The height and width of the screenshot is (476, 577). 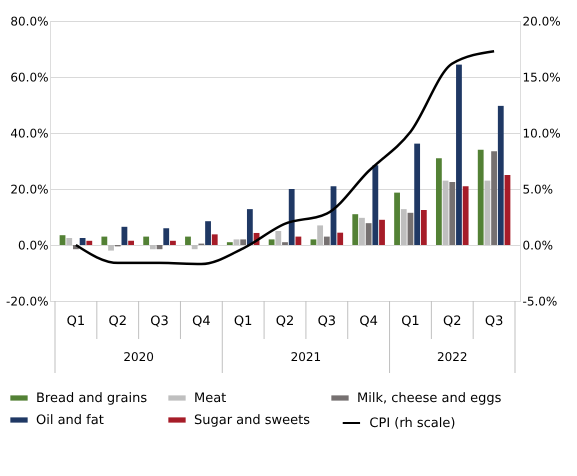 I want to click on y-tick-label: 0.0%, so click(x=33, y=245).